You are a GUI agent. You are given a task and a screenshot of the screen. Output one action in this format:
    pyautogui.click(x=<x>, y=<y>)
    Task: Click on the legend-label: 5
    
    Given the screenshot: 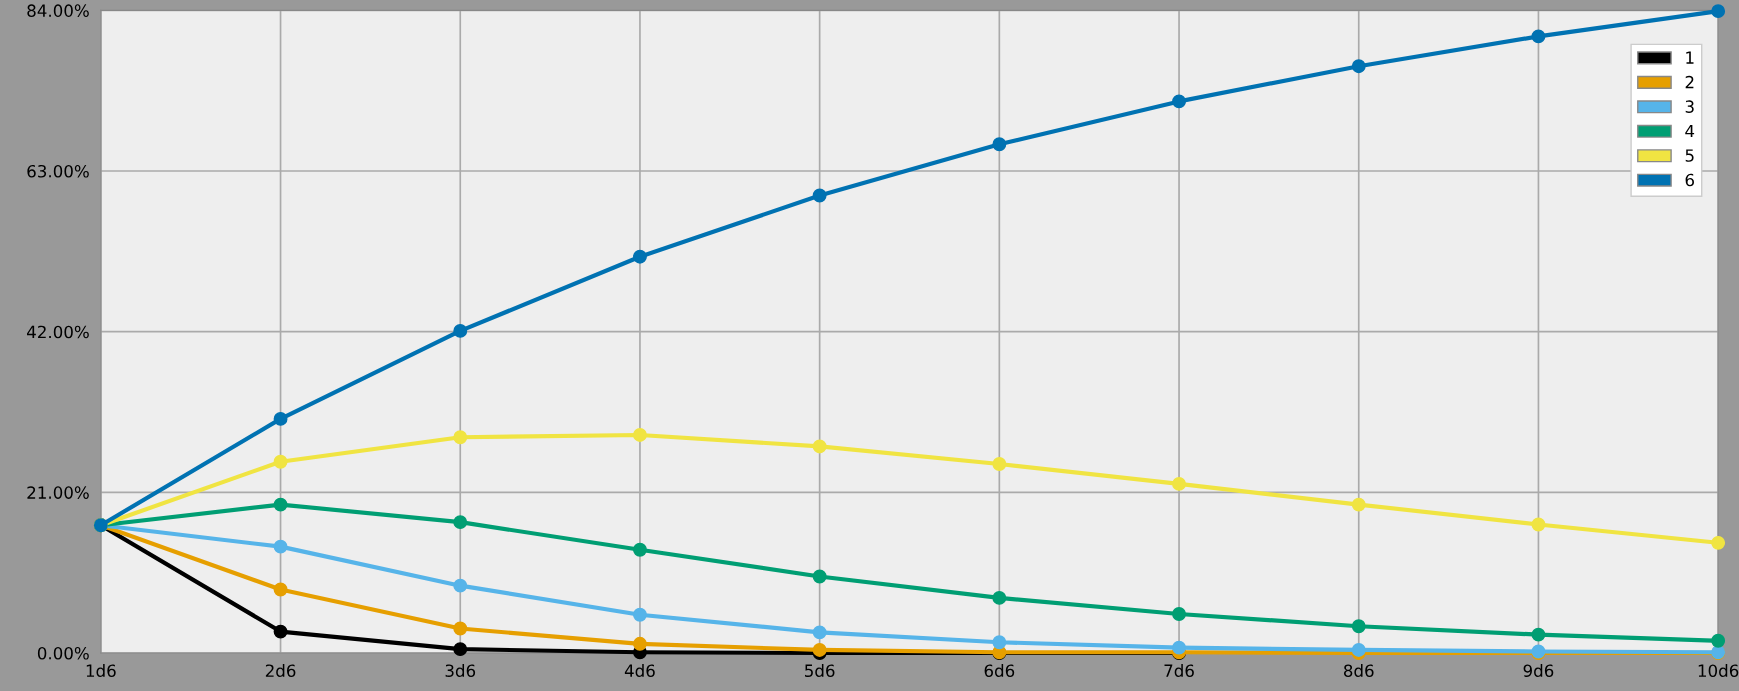 What is the action you would take?
    pyautogui.click(x=1689, y=155)
    